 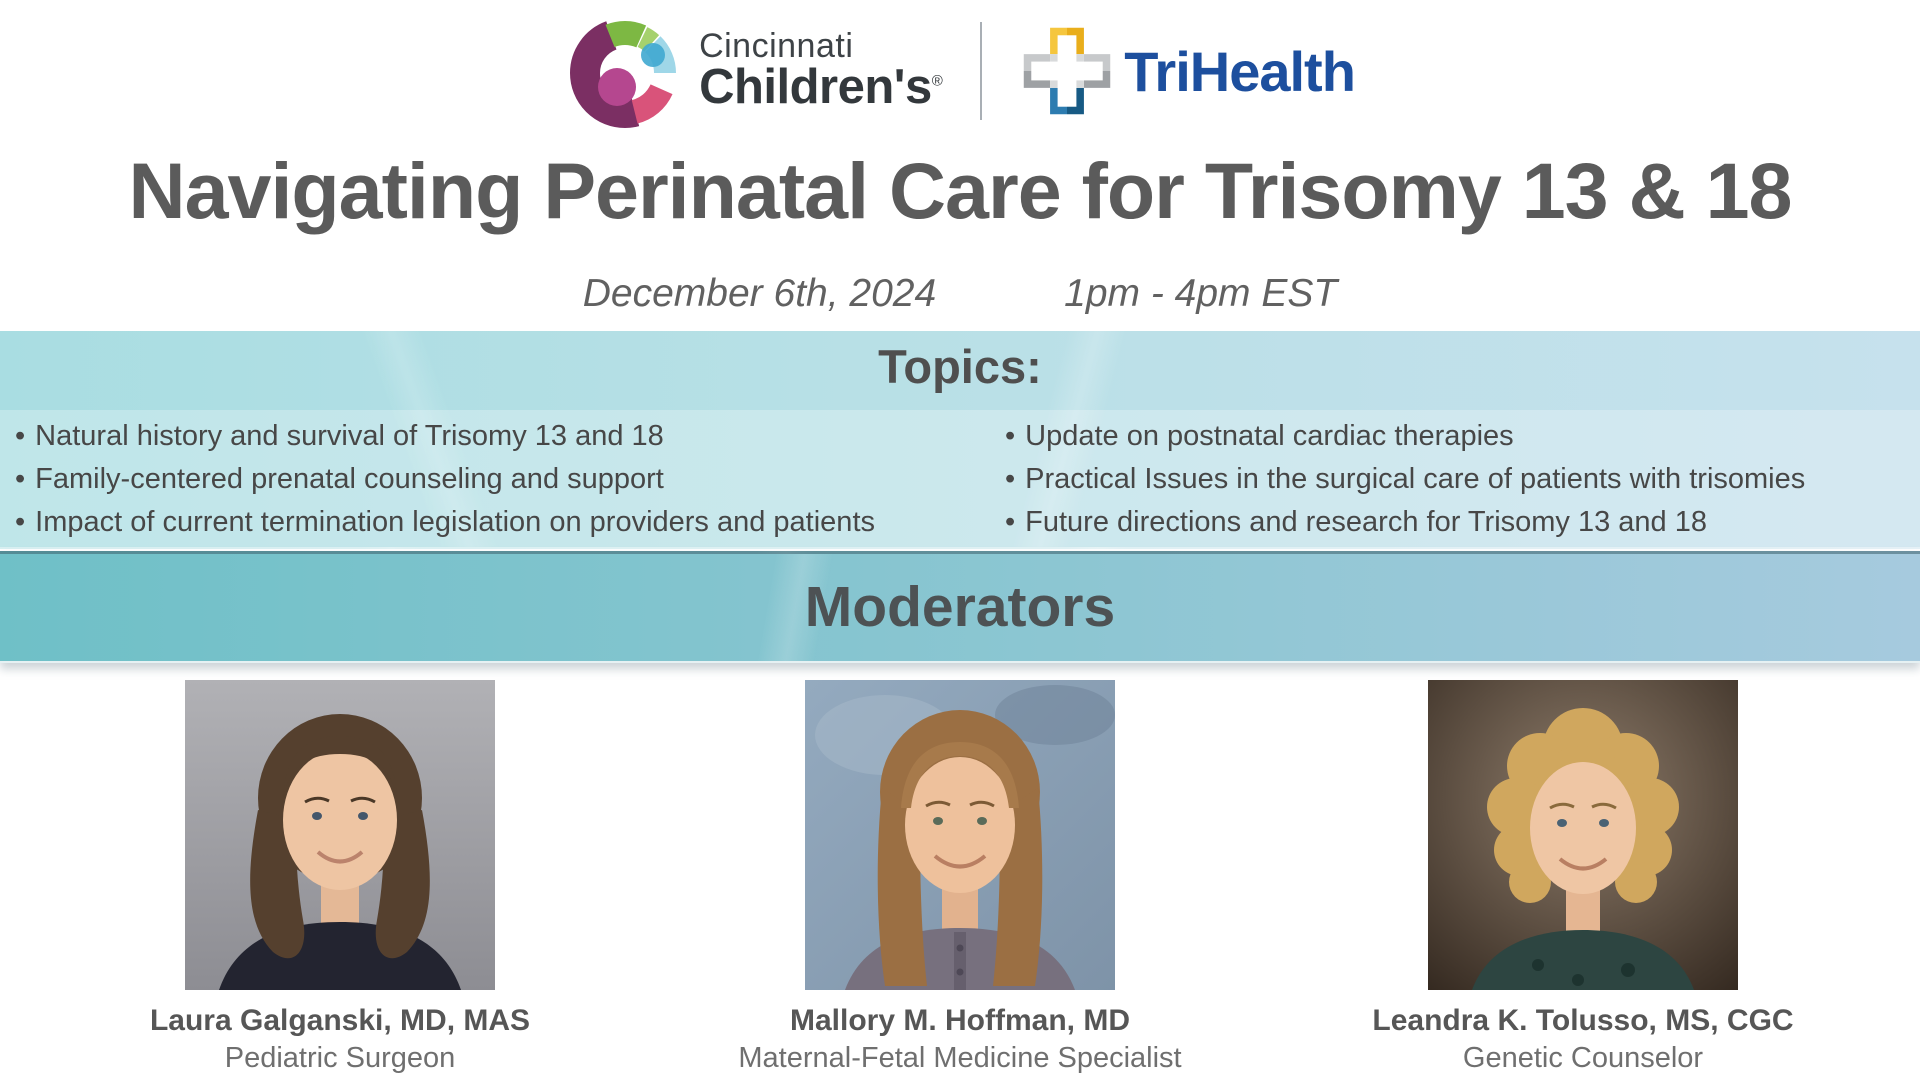 I want to click on moderators-section: Moderators, so click(x=960, y=607).